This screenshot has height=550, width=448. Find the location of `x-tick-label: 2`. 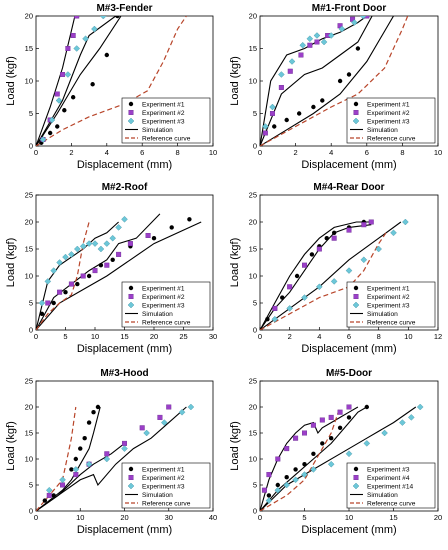

x-tick-label: 2 is located at coordinates (290, 336).